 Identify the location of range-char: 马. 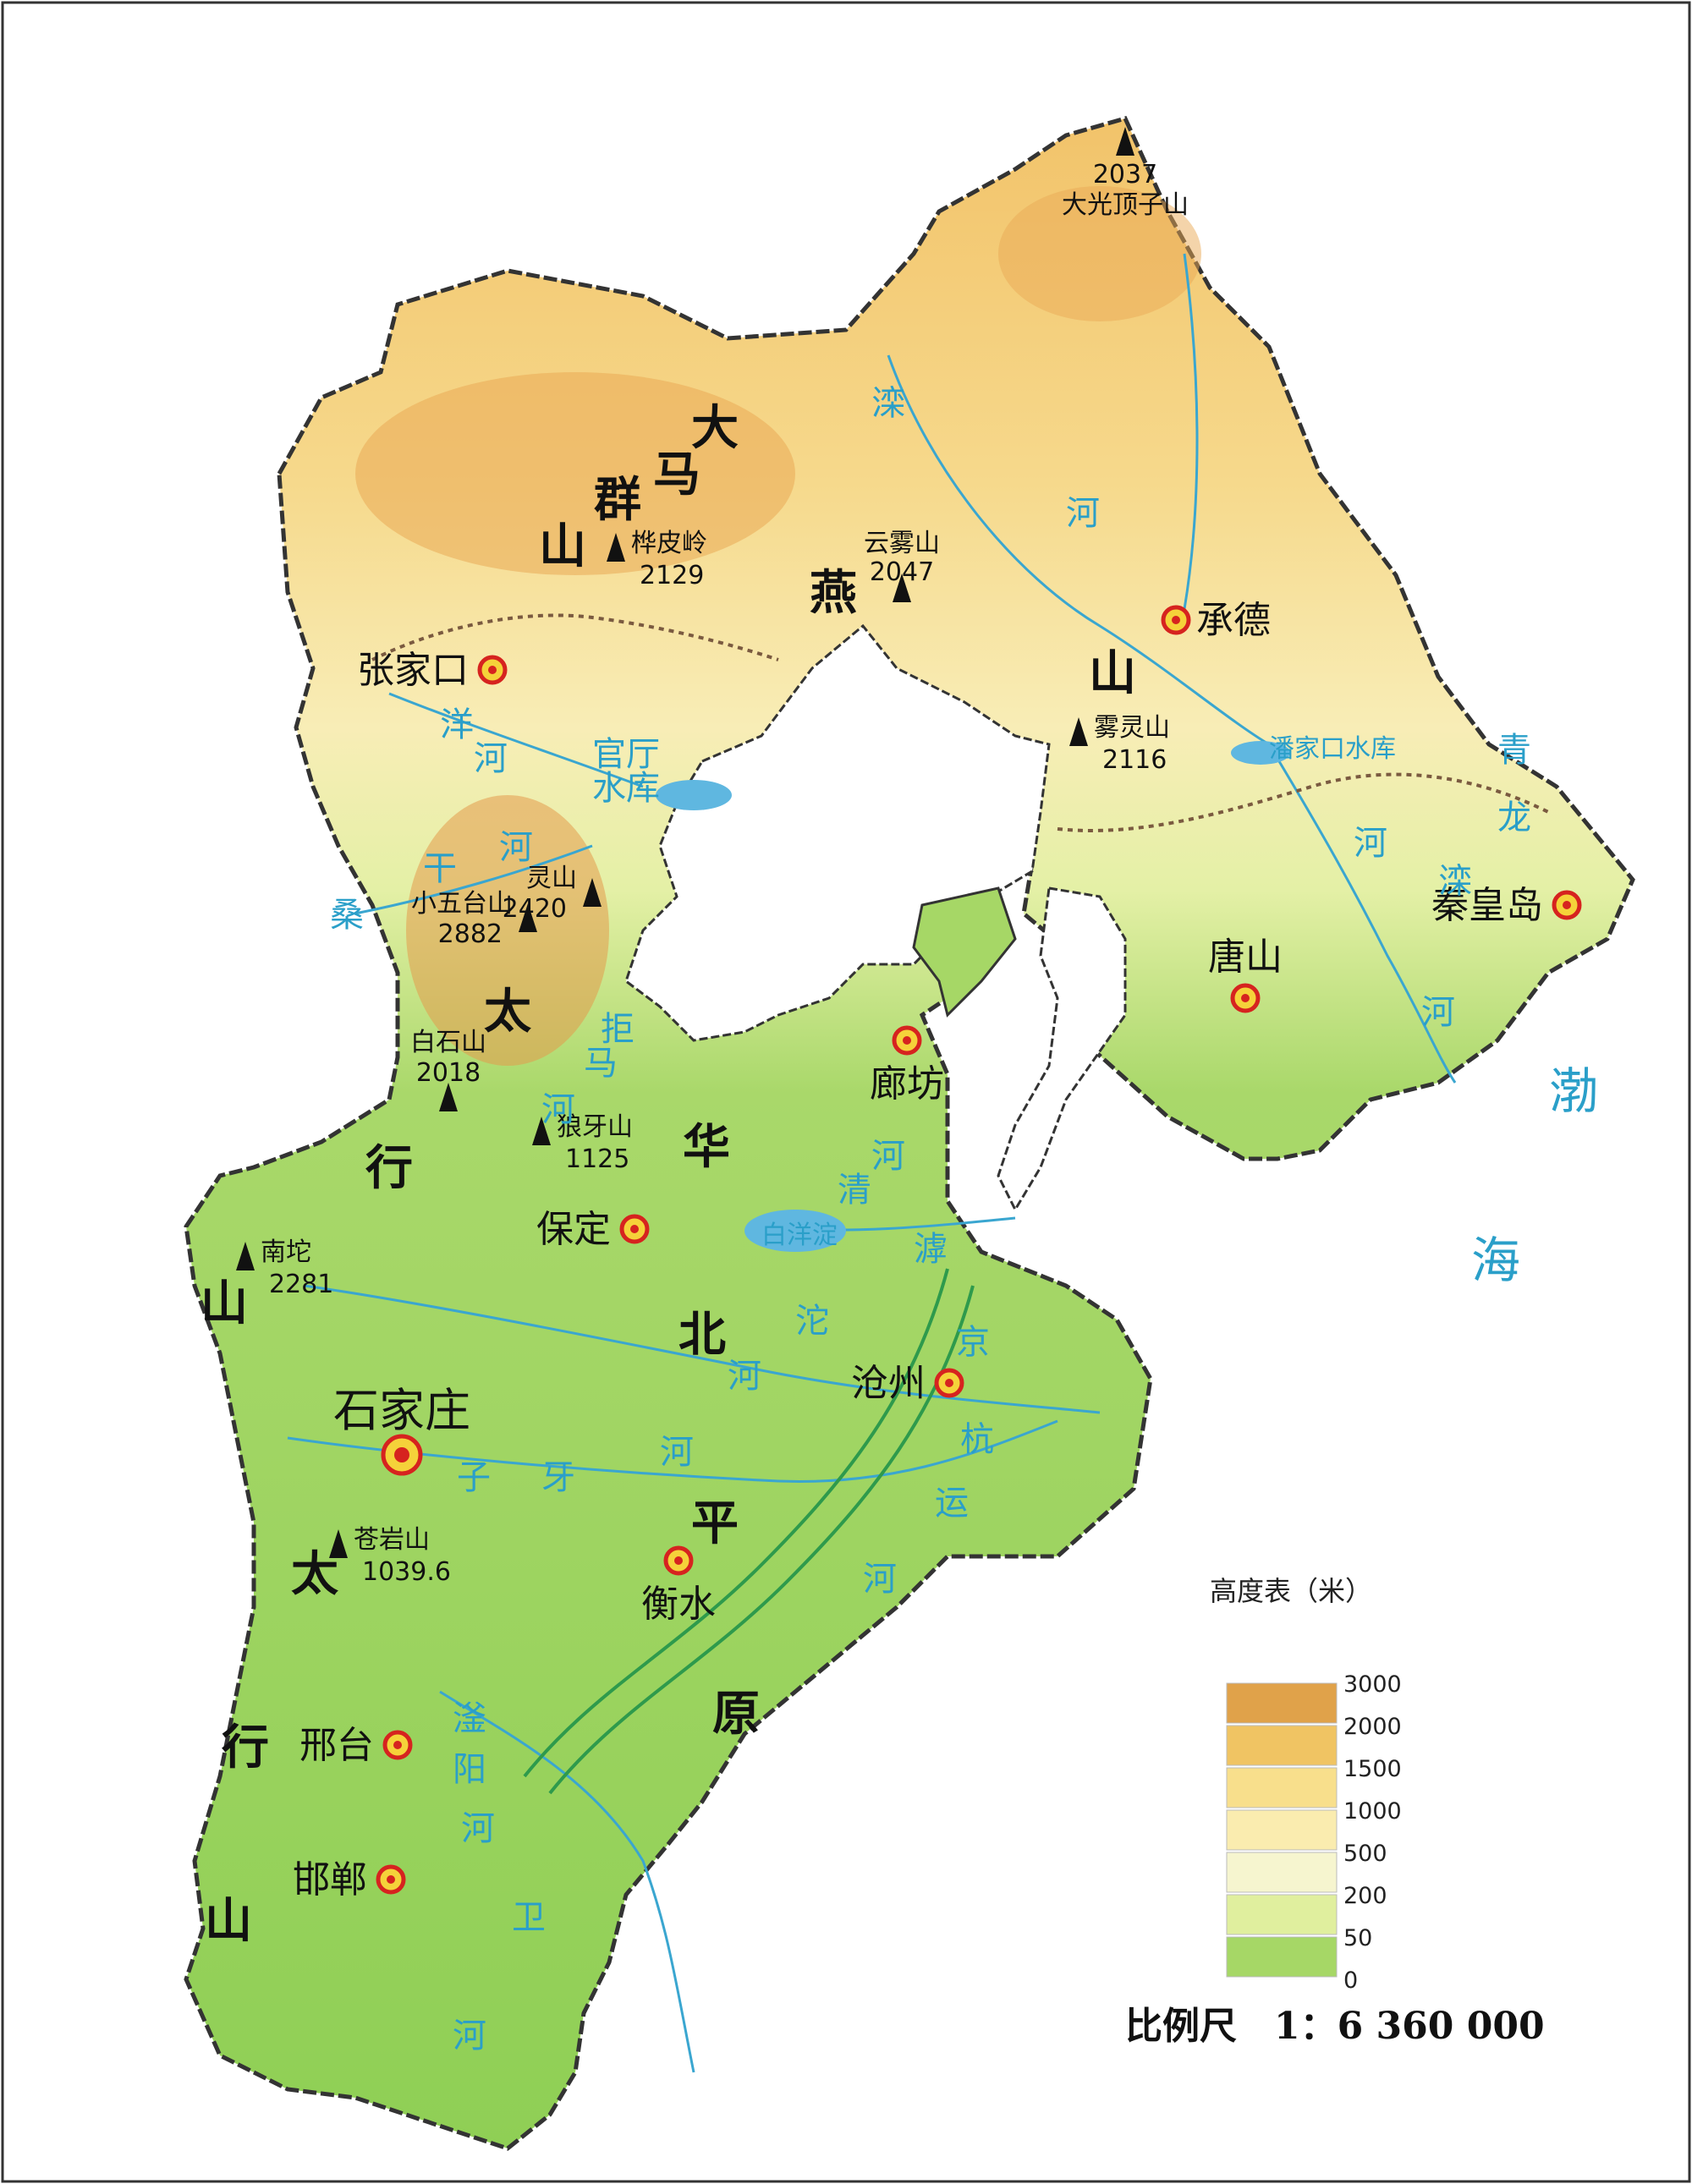
(676, 474).